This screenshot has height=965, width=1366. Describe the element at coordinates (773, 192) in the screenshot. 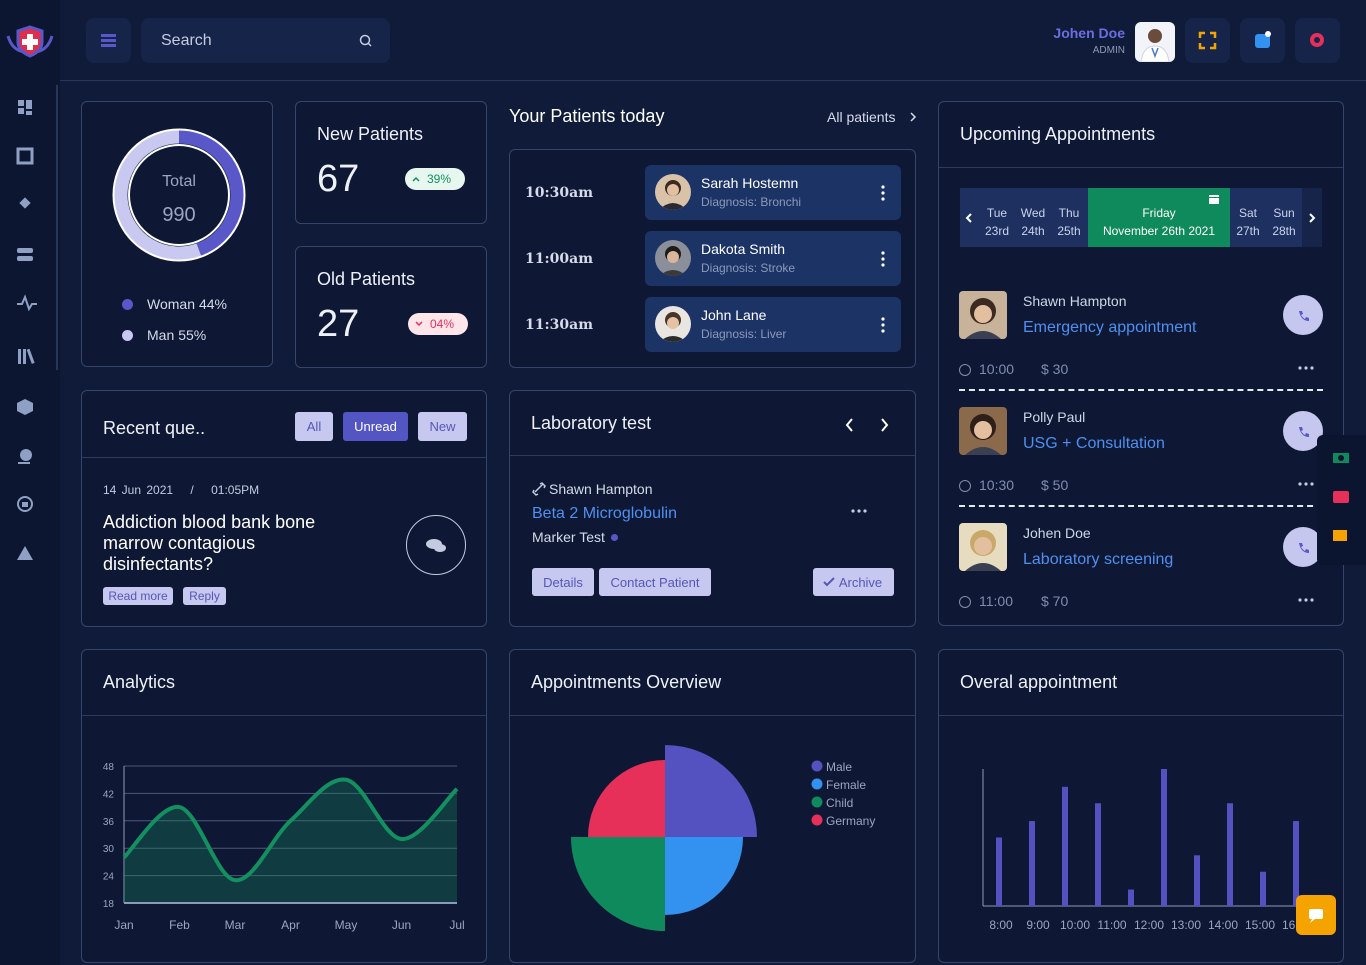

I see `patient-item: Sarah Hostemn Diagnosis: Bronchi` at that location.